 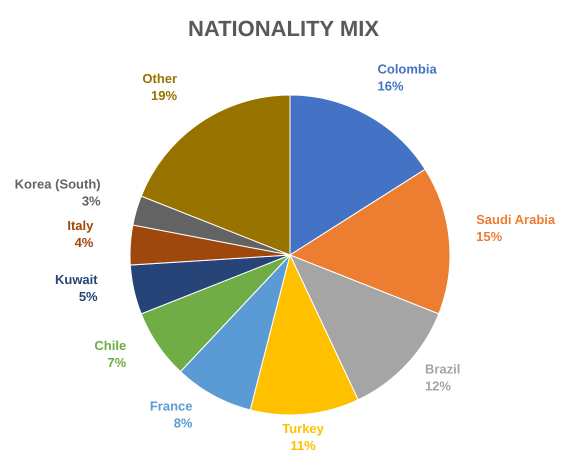 What do you see at coordinates (88, 296) in the screenshot?
I see `data-label: 5%` at bounding box center [88, 296].